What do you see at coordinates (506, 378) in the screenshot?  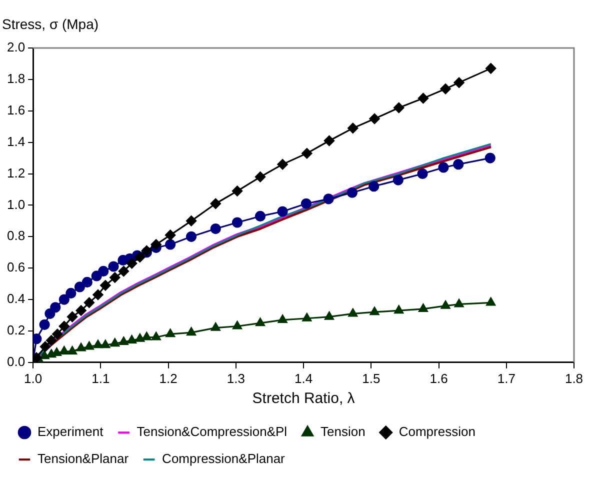 I see `x-tick-label: 1.7` at bounding box center [506, 378].